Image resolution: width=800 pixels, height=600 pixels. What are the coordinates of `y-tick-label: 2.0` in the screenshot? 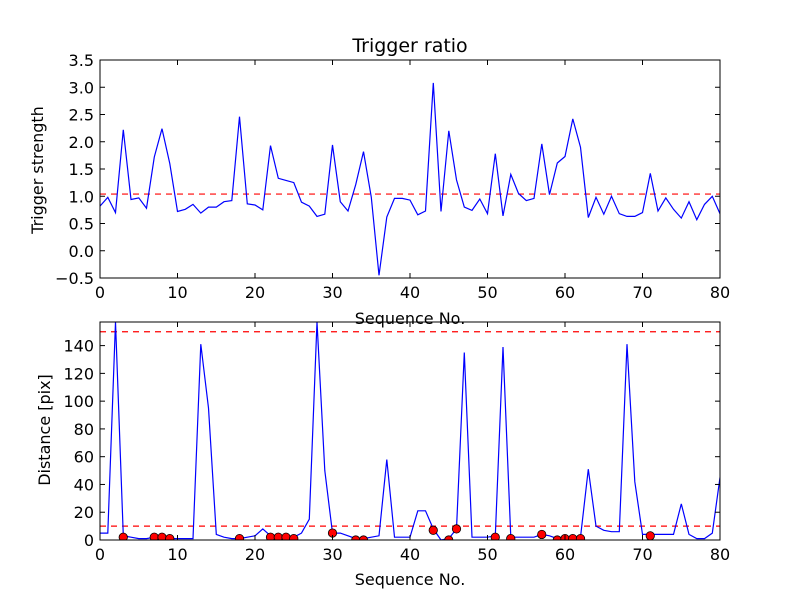 It's located at (81, 142).